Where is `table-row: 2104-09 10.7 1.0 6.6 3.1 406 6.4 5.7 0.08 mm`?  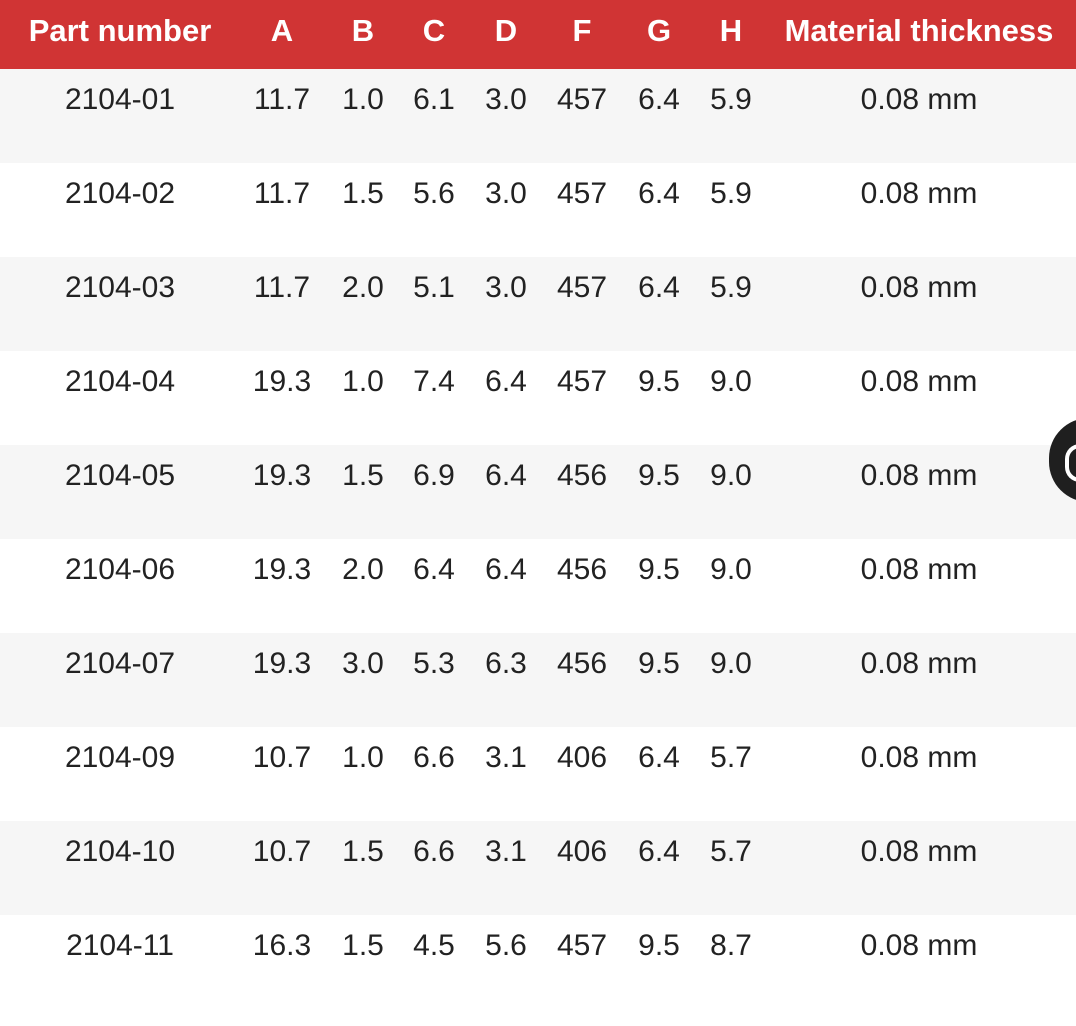 table-row: 2104-09 10.7 1.0 6.6 3.1 406 6.4 5.7 0.08 mm is located at coordinates (538, 774).